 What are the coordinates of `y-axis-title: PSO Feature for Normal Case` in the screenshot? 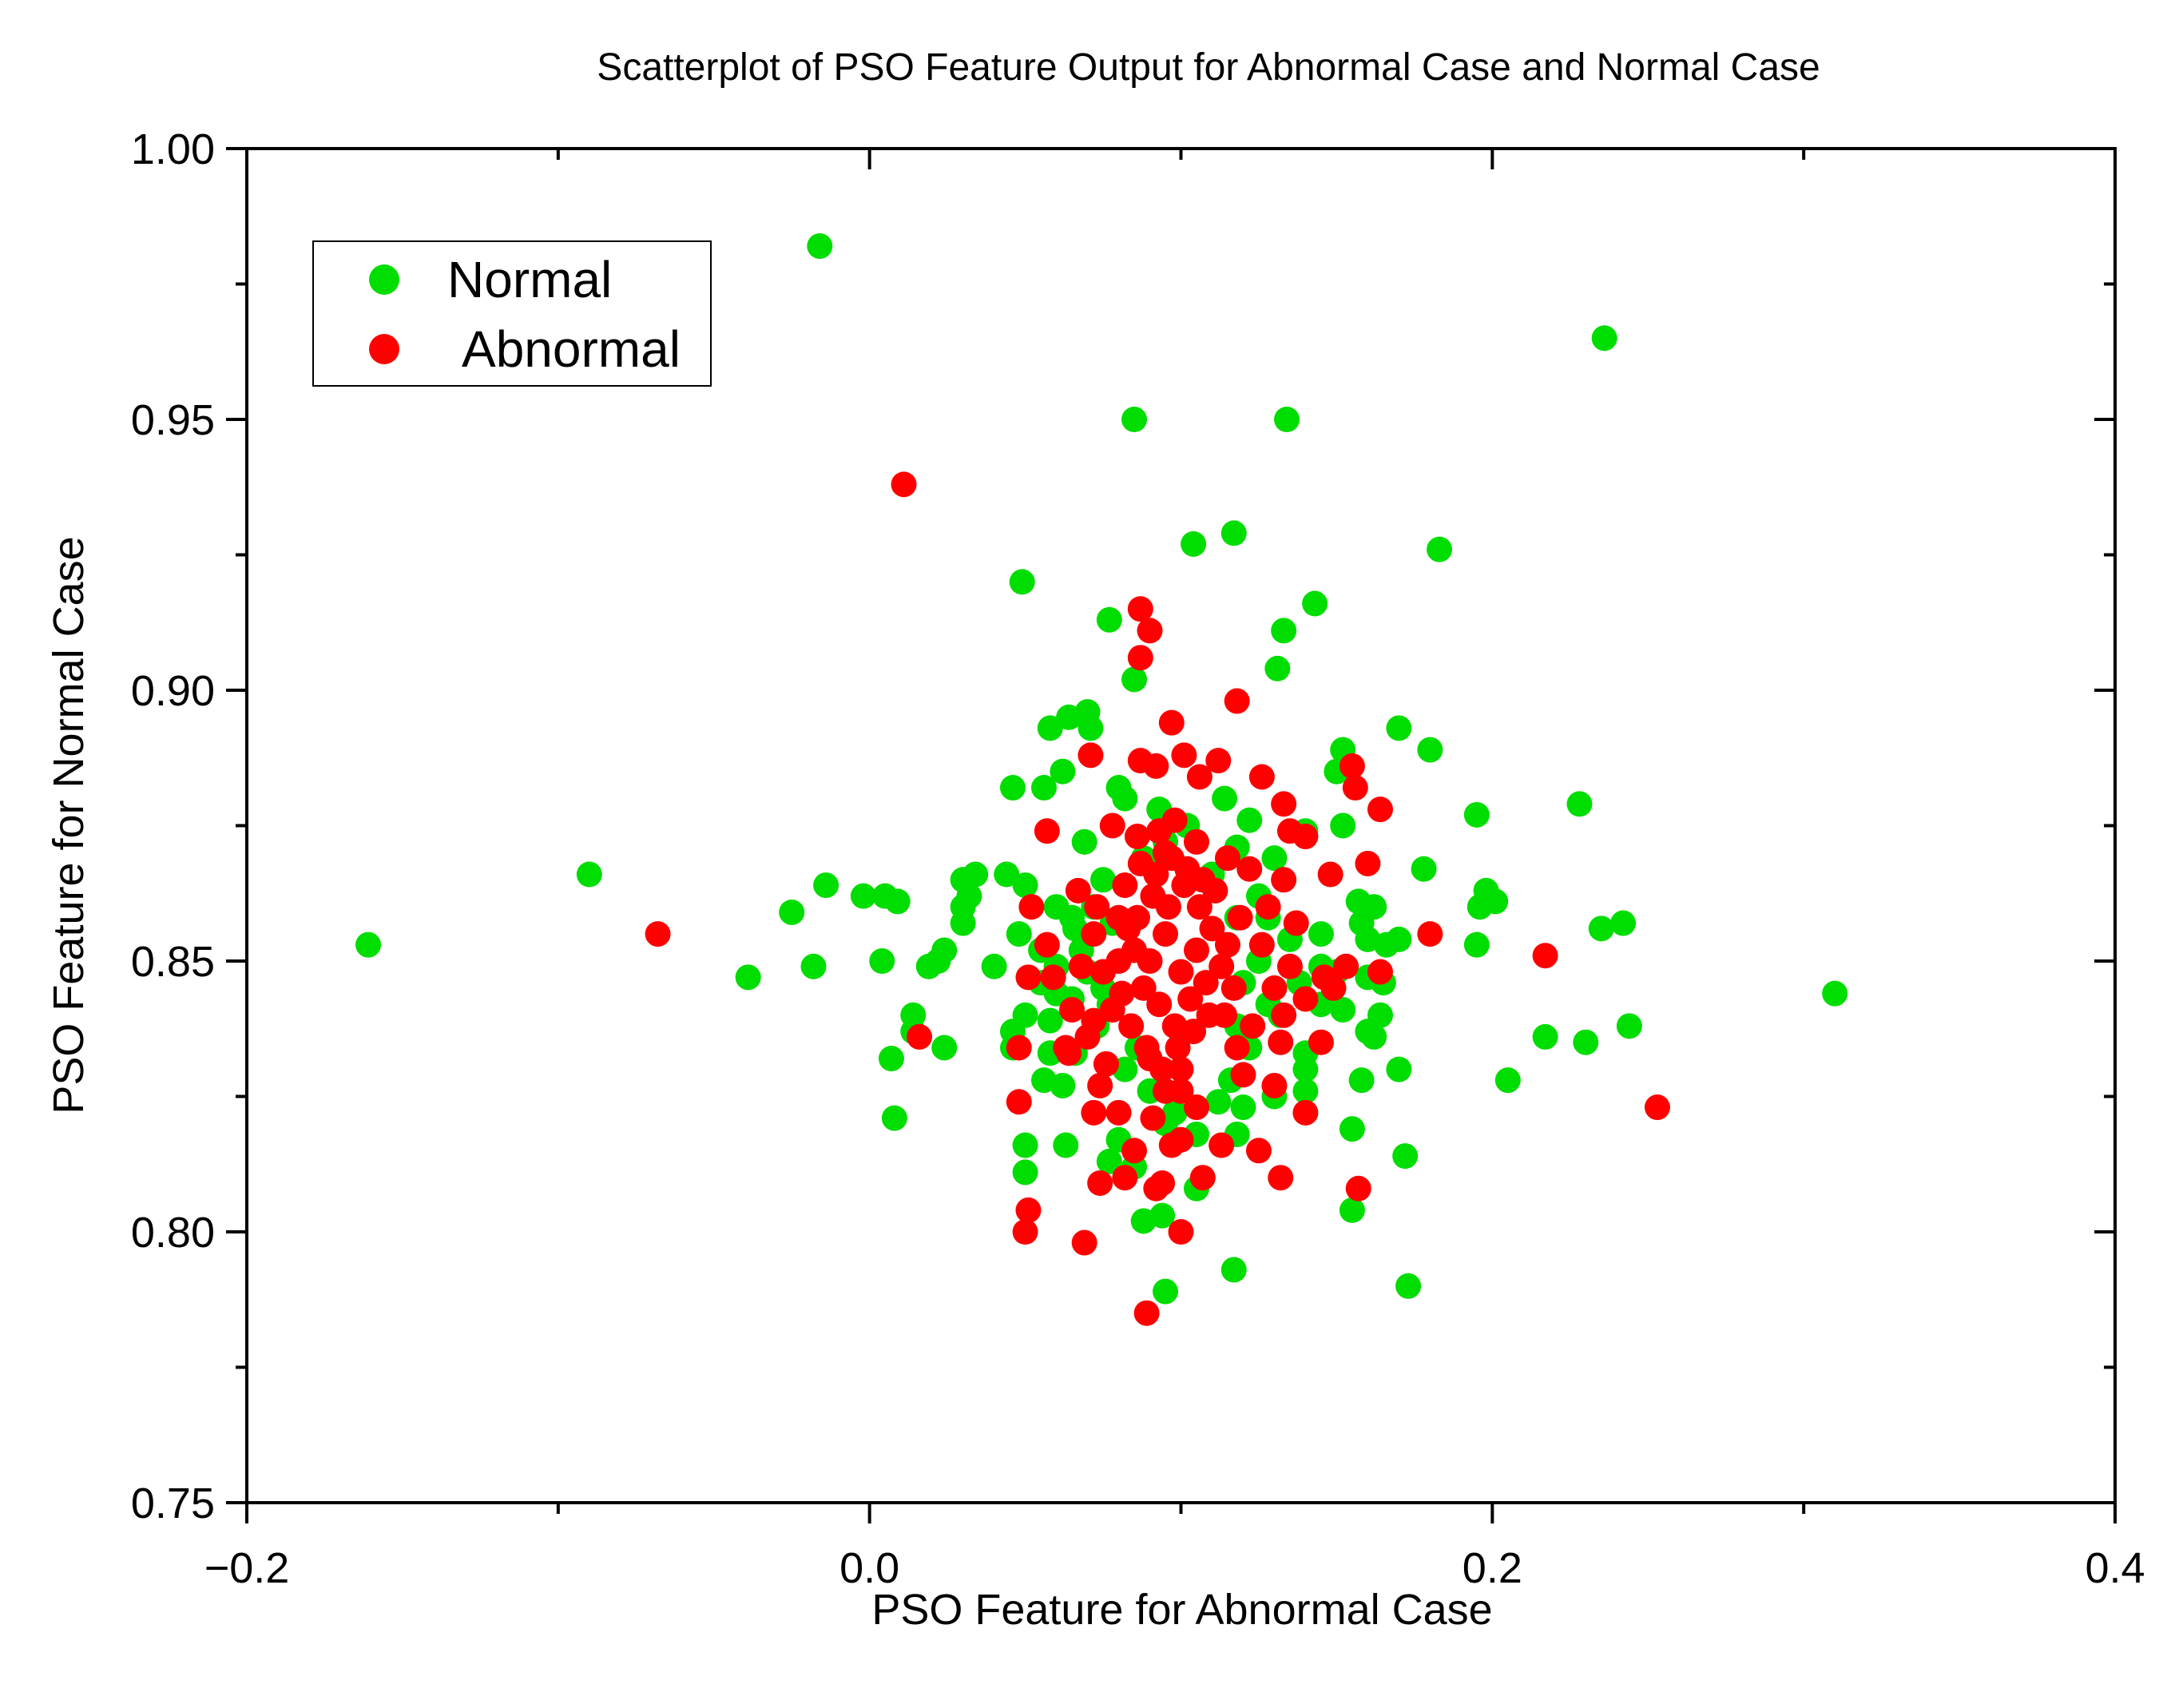 It's located at (69, 825).